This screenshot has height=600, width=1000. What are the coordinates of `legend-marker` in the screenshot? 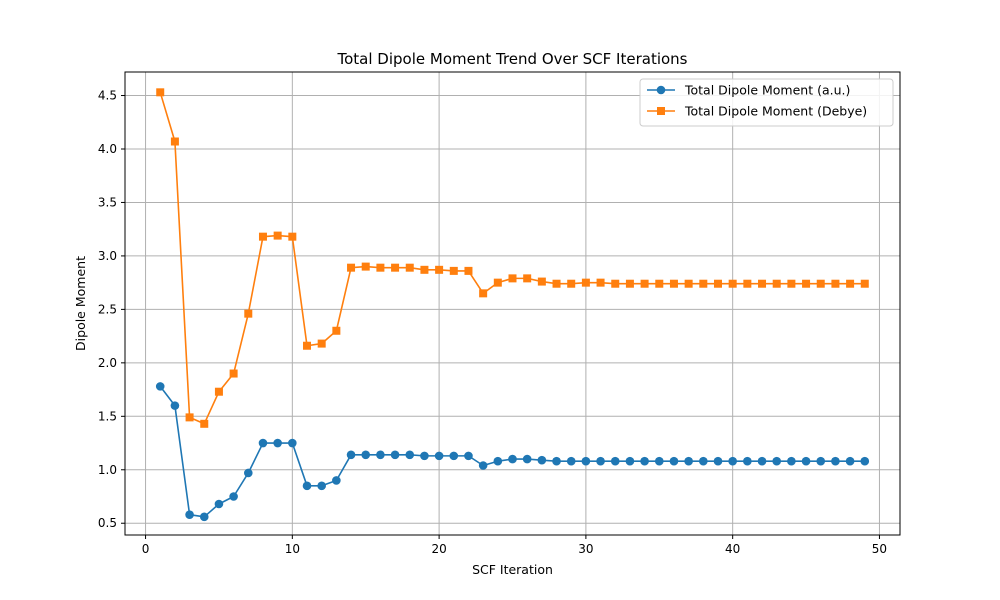 It's located at (661, 90).